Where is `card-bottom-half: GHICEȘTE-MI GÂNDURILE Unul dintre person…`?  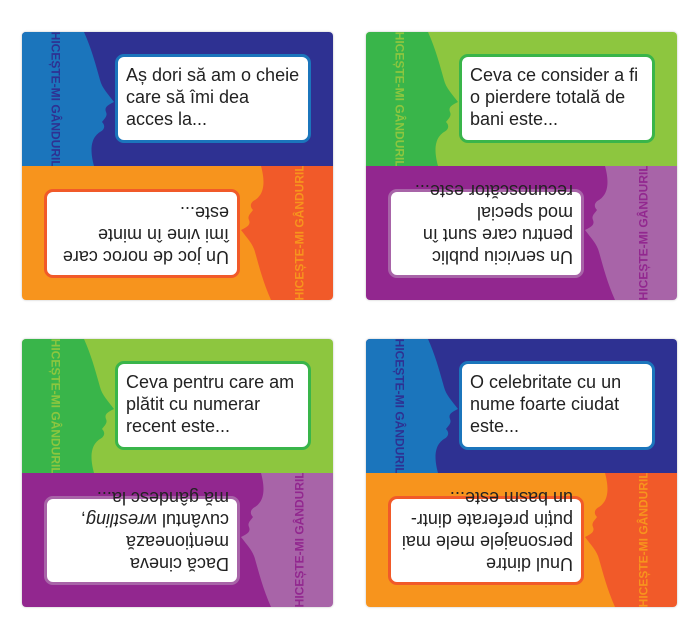
card-bottom-half: GHICEȘTE-MI GÂNDURILE Unul dintre person… is located at coordinates (521, 540).